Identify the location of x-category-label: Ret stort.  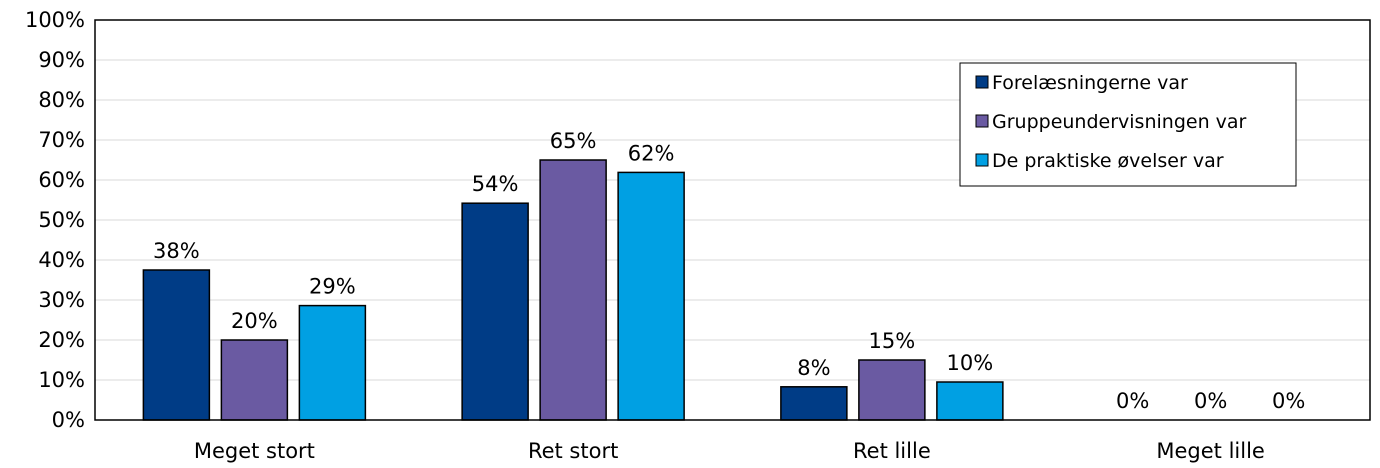
(573, 451).